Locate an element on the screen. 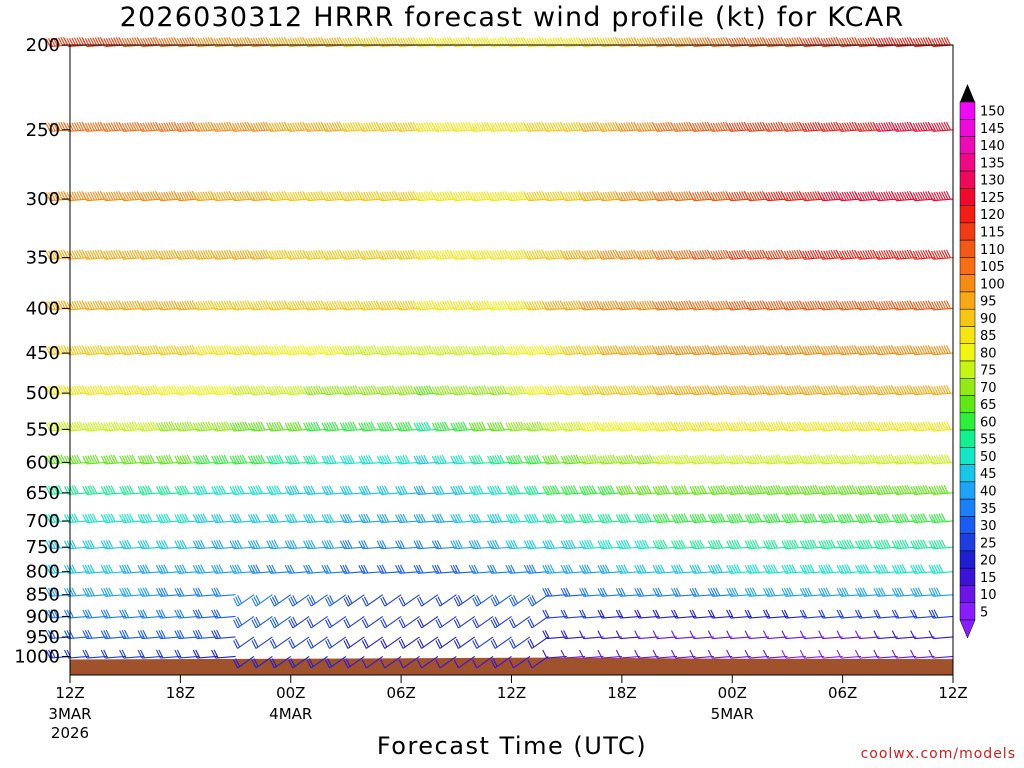 The width and height of the screenshot is (1024, 768). legend-label: 145 is located at coordinates (992, 129).